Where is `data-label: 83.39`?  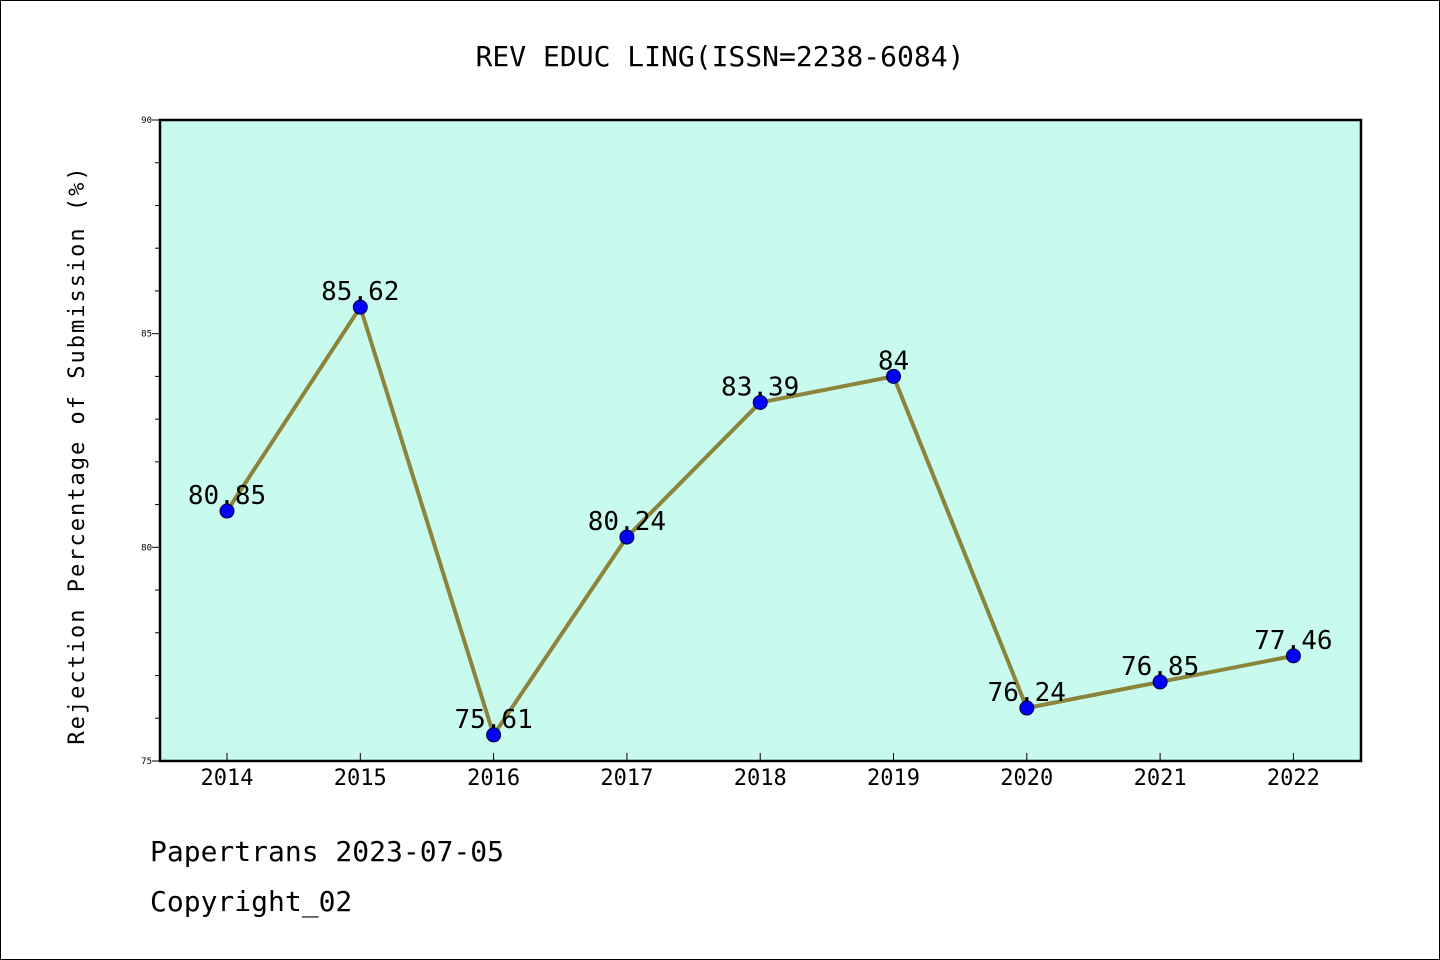
data-label: 83.39 is located at coordinates (760, 387).